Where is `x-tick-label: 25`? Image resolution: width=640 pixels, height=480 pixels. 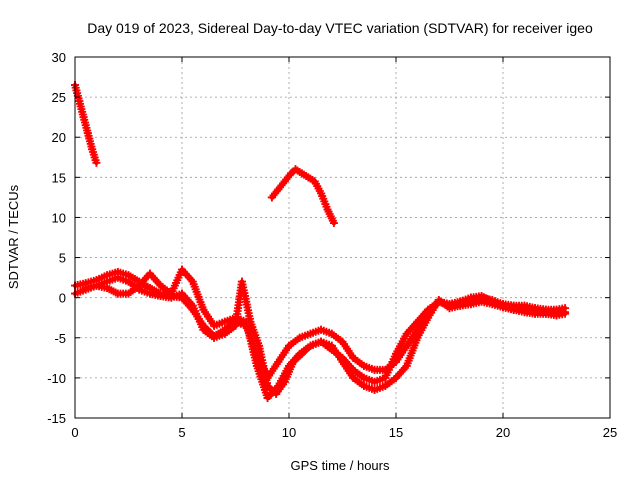 x-tick-label: 25 is located at coordinates (610, 432).